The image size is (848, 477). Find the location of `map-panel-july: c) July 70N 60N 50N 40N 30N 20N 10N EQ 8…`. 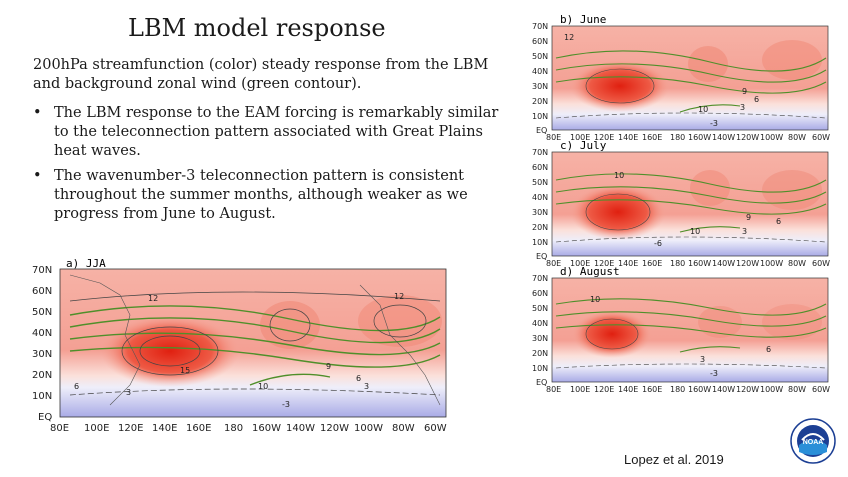

map-panel-july: c) July 70N 60N 50N 40N 30N 20N 10N EQ 8… is located at coordinates (681, 204).